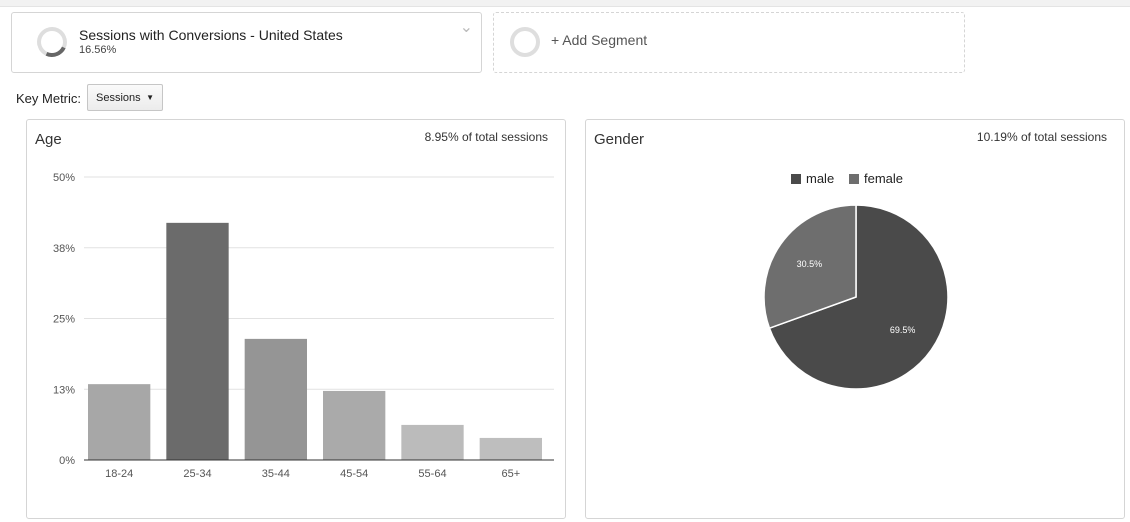  I want to click on y-tick-label: 13%, so click(64, 390).